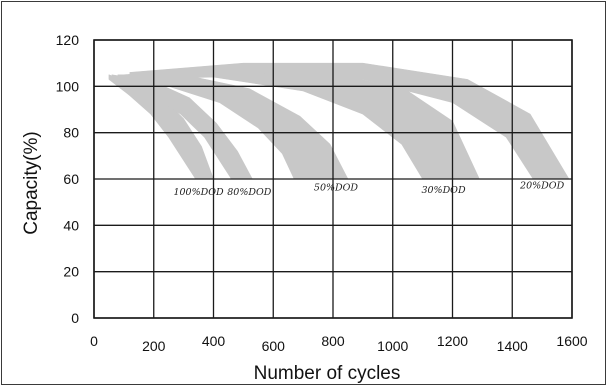 The height and width of the screenshot is (388, 609). What do you see at coordinates (452, 341) in the screenshot?
I see `x-tick-label: 1200` at bounding box center [452, 341].